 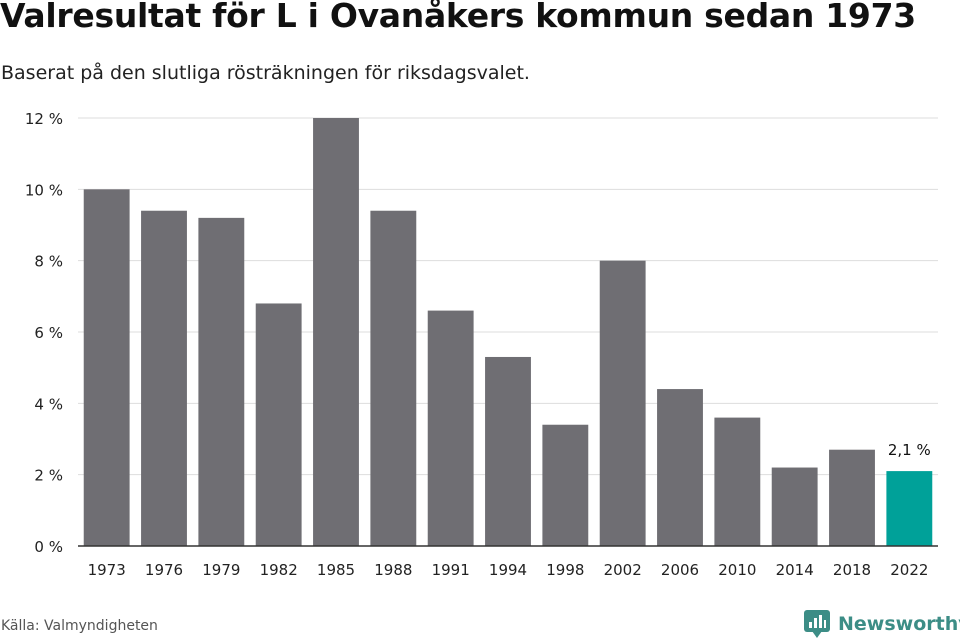 I want to click on x-tick-label: 1979, so click(x=221, y=570).